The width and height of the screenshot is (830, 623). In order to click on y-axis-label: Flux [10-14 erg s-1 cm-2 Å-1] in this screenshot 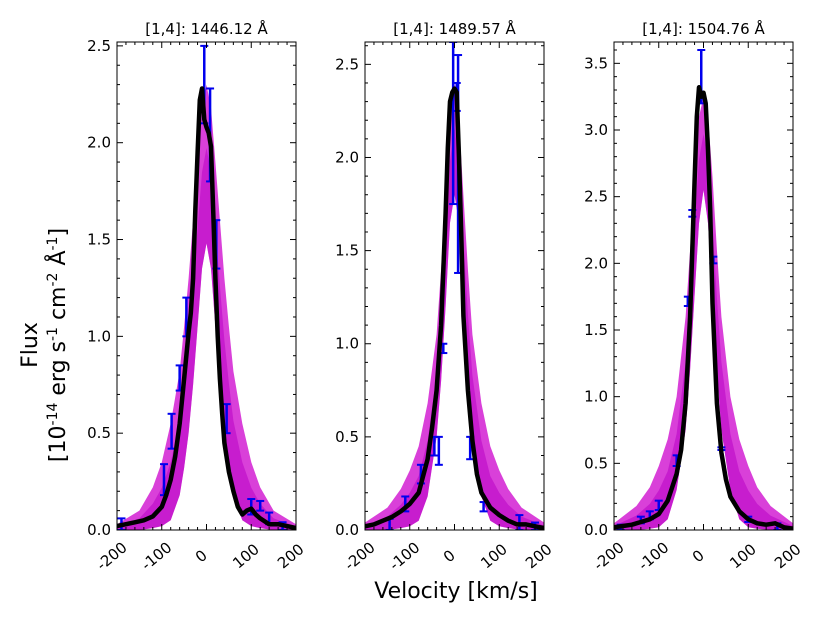, I will do `click(44, 345)`.